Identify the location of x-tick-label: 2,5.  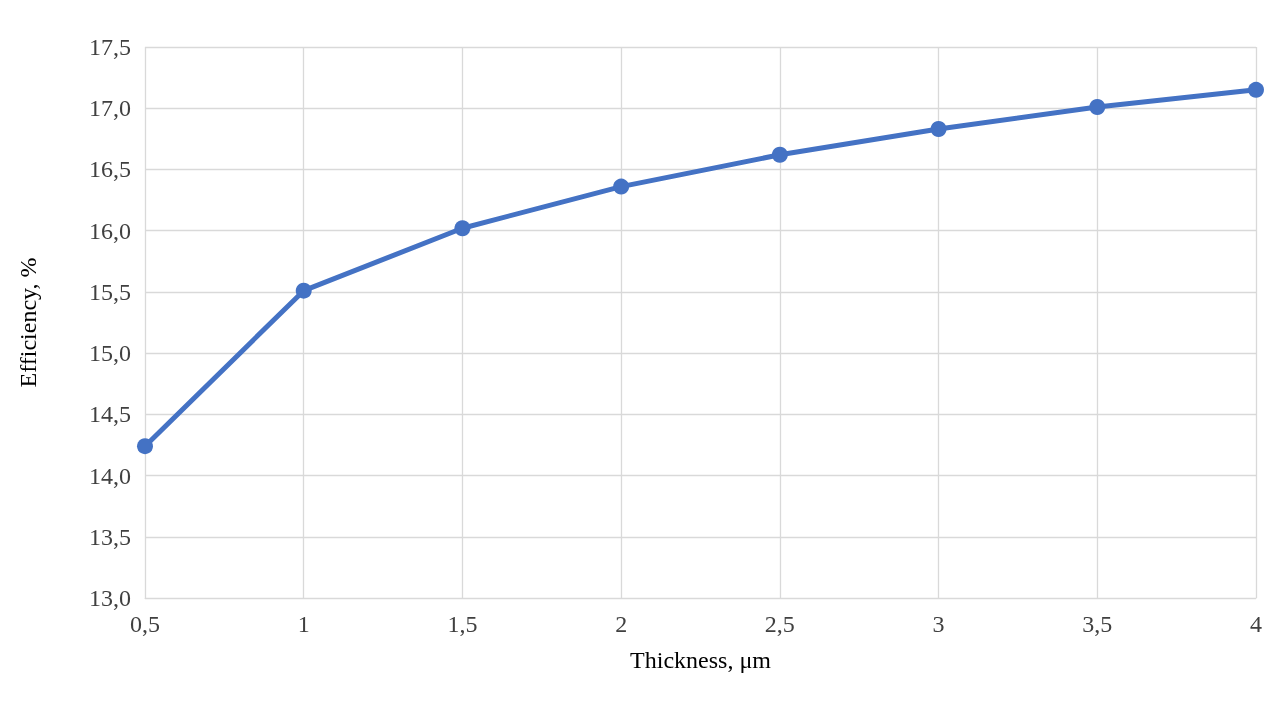
(779, 624).